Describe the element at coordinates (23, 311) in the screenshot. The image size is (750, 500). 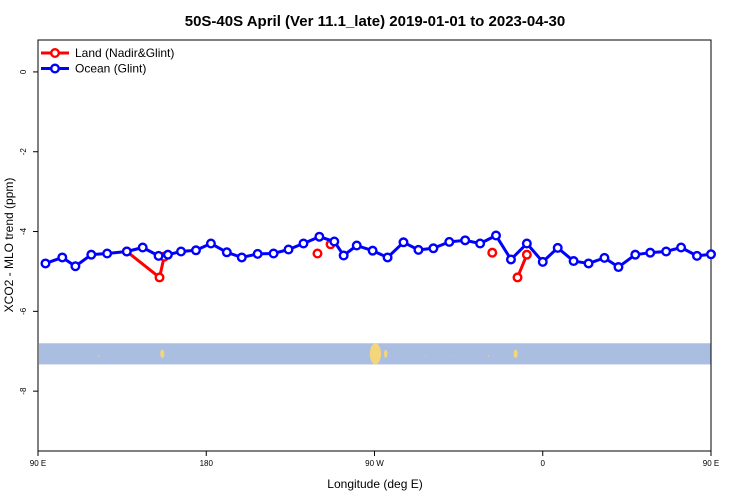
I see `y-tick-label: -6` at that location.